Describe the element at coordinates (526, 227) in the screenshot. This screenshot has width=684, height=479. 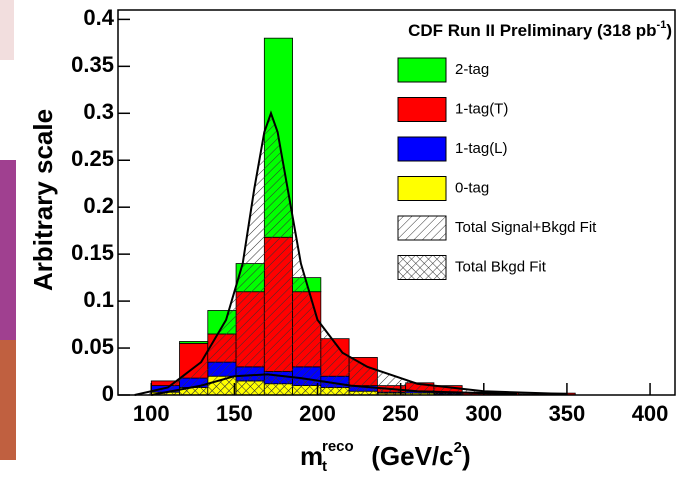
I see `legend-label: Total Signal+Bkgd Fit` at that location.